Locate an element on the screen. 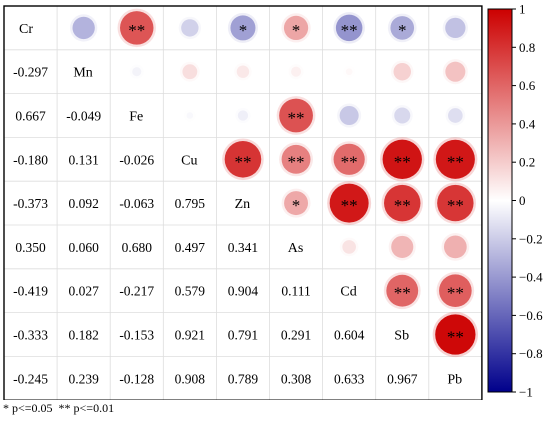 This screenshot has height=421, width=550. variable-label-mn: Mn is located at coordinates (82, 73).